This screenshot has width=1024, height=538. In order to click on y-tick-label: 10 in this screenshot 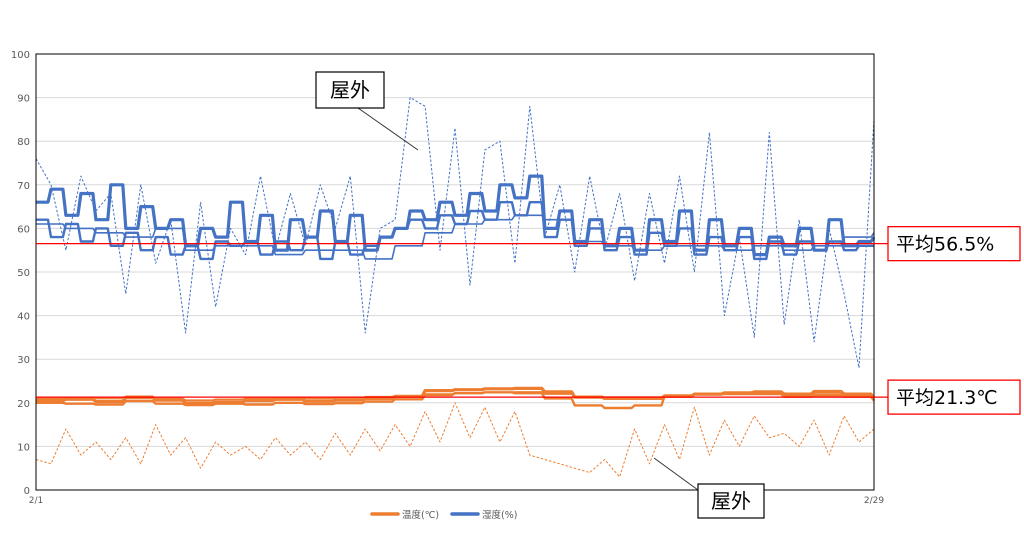, I will do `click(23, 447)`.